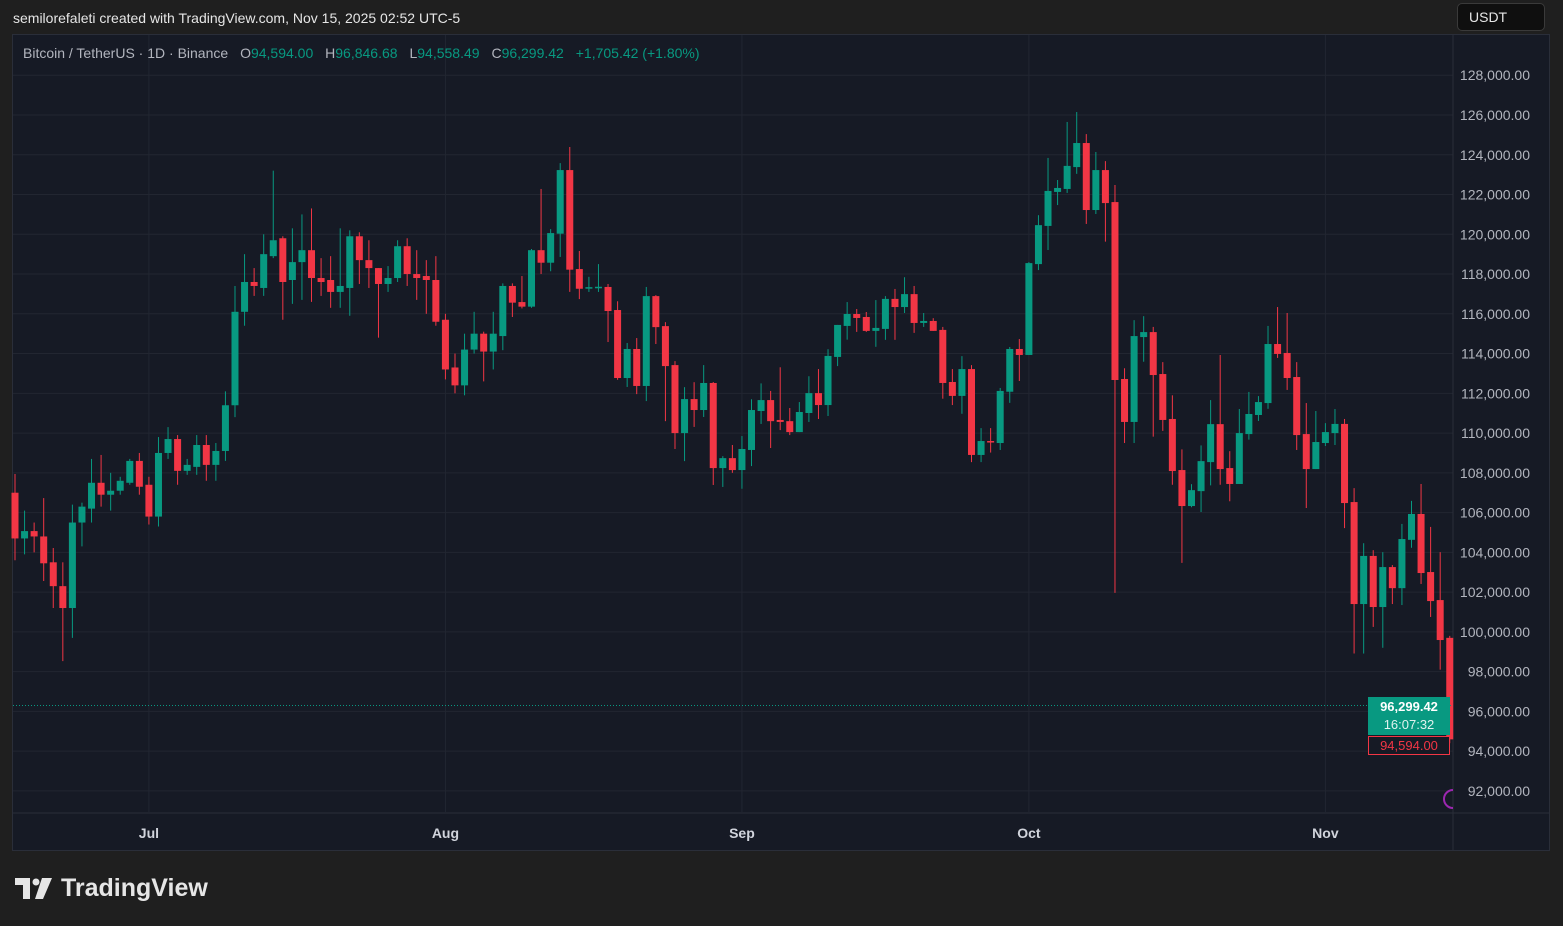 The height and width of the screenshot is (926, 1563). I want to click on tradingview-logo: TradingView, so click(111, 888).